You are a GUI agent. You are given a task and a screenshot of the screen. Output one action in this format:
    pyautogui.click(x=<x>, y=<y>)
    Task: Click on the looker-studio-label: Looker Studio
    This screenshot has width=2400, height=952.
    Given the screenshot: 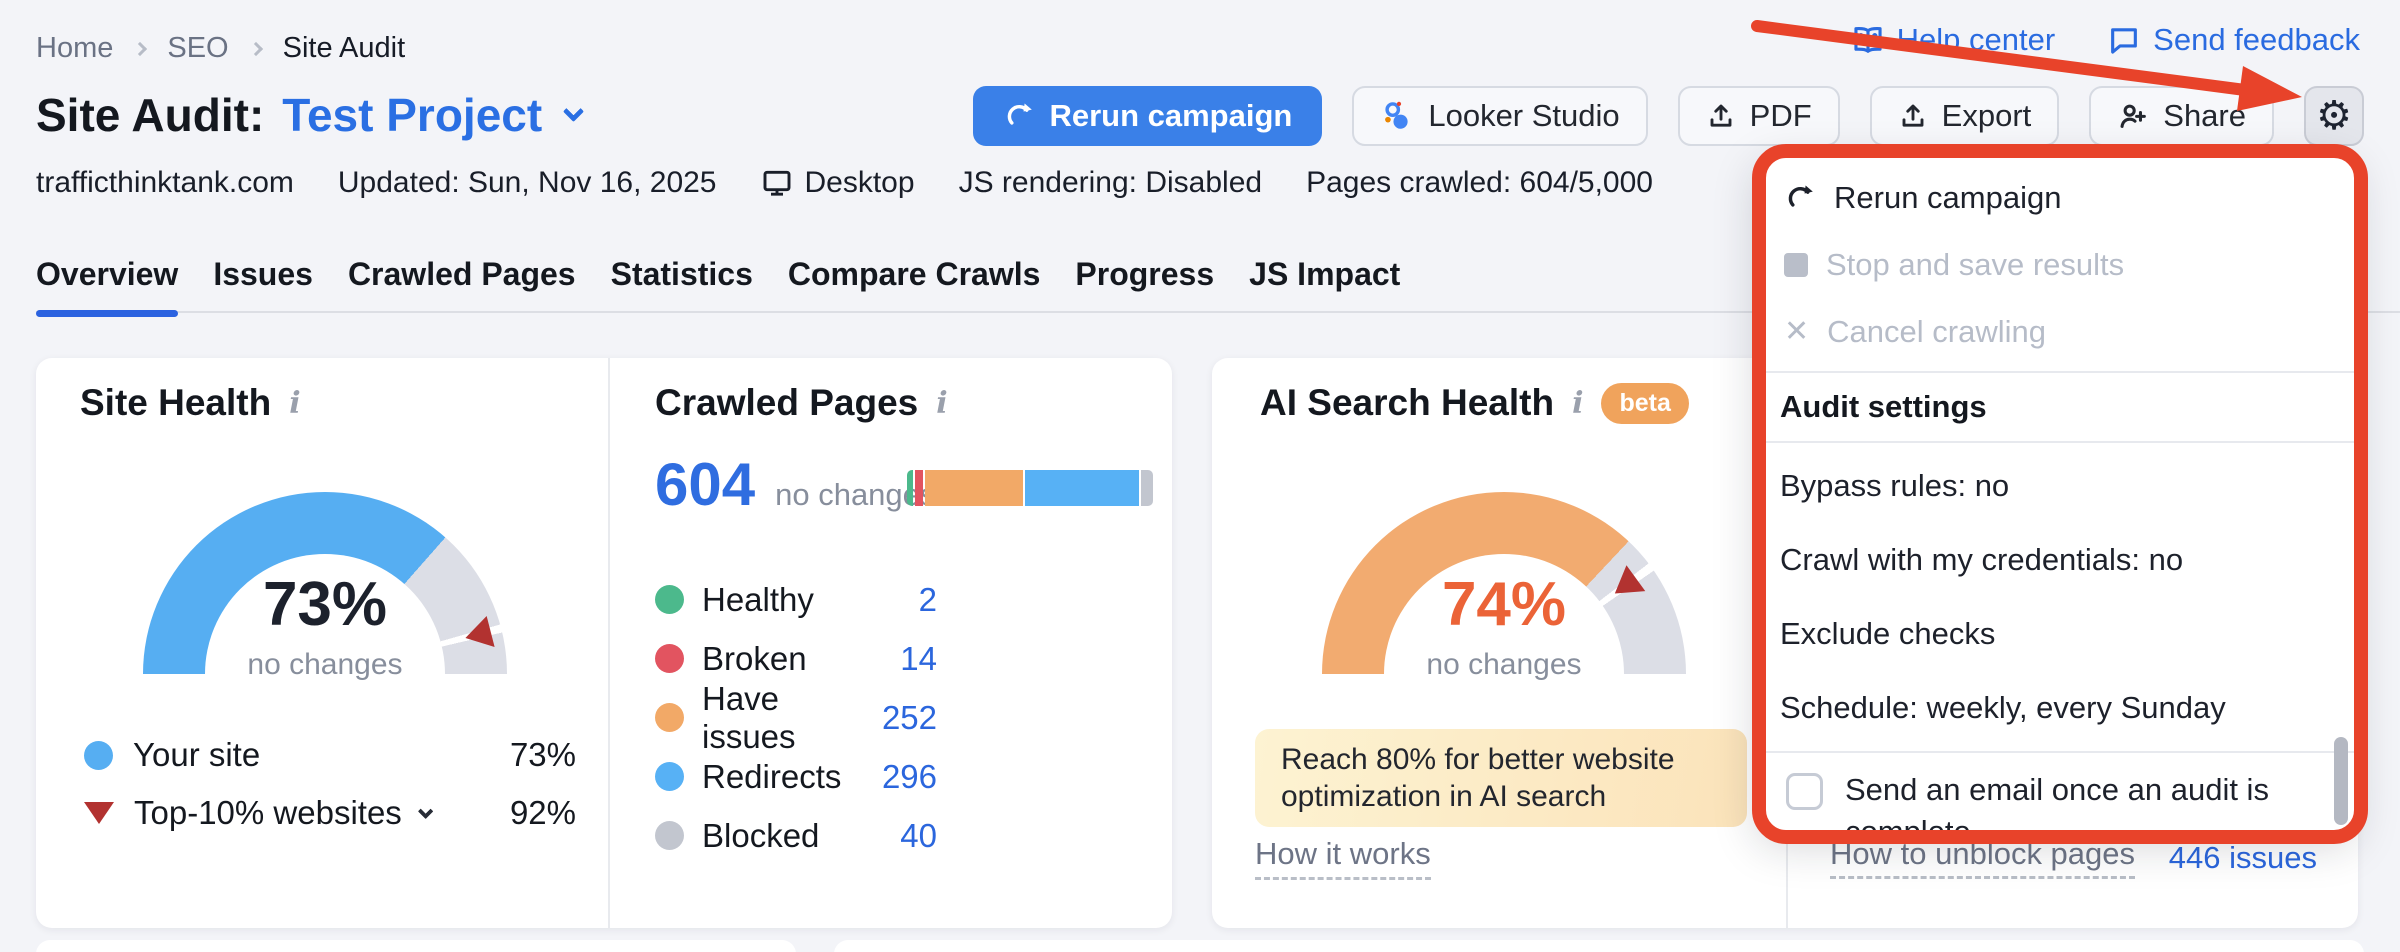 What is the action you would take?
    pyautogui.click(x=1524, y=115)
    